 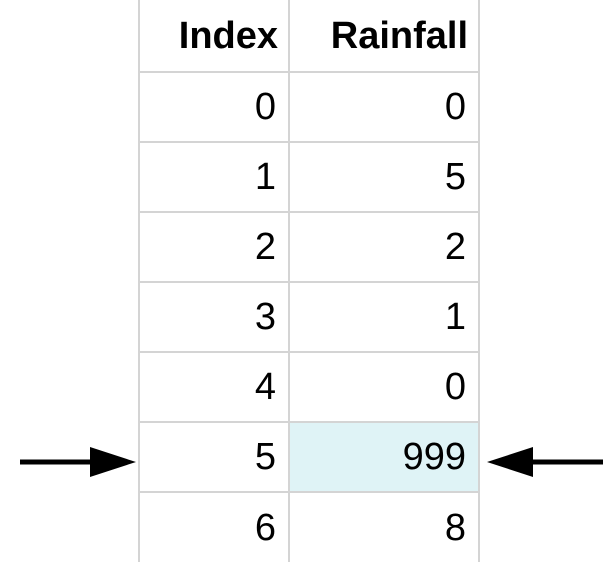 What do you see at coordinates (384, 247) in the screenshot?
I see `cell-rainfall: 2` at bounding box center [384, 247].